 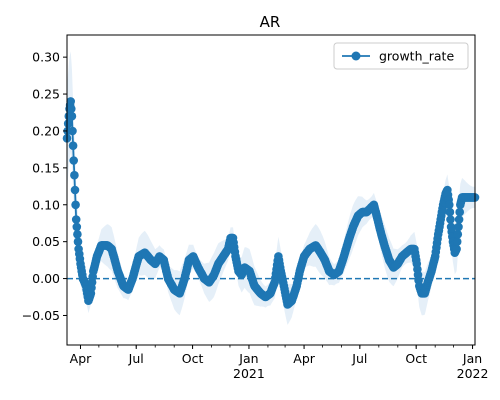 I want to click on y-tick-label: 0.15, so click(x=46, y=167).